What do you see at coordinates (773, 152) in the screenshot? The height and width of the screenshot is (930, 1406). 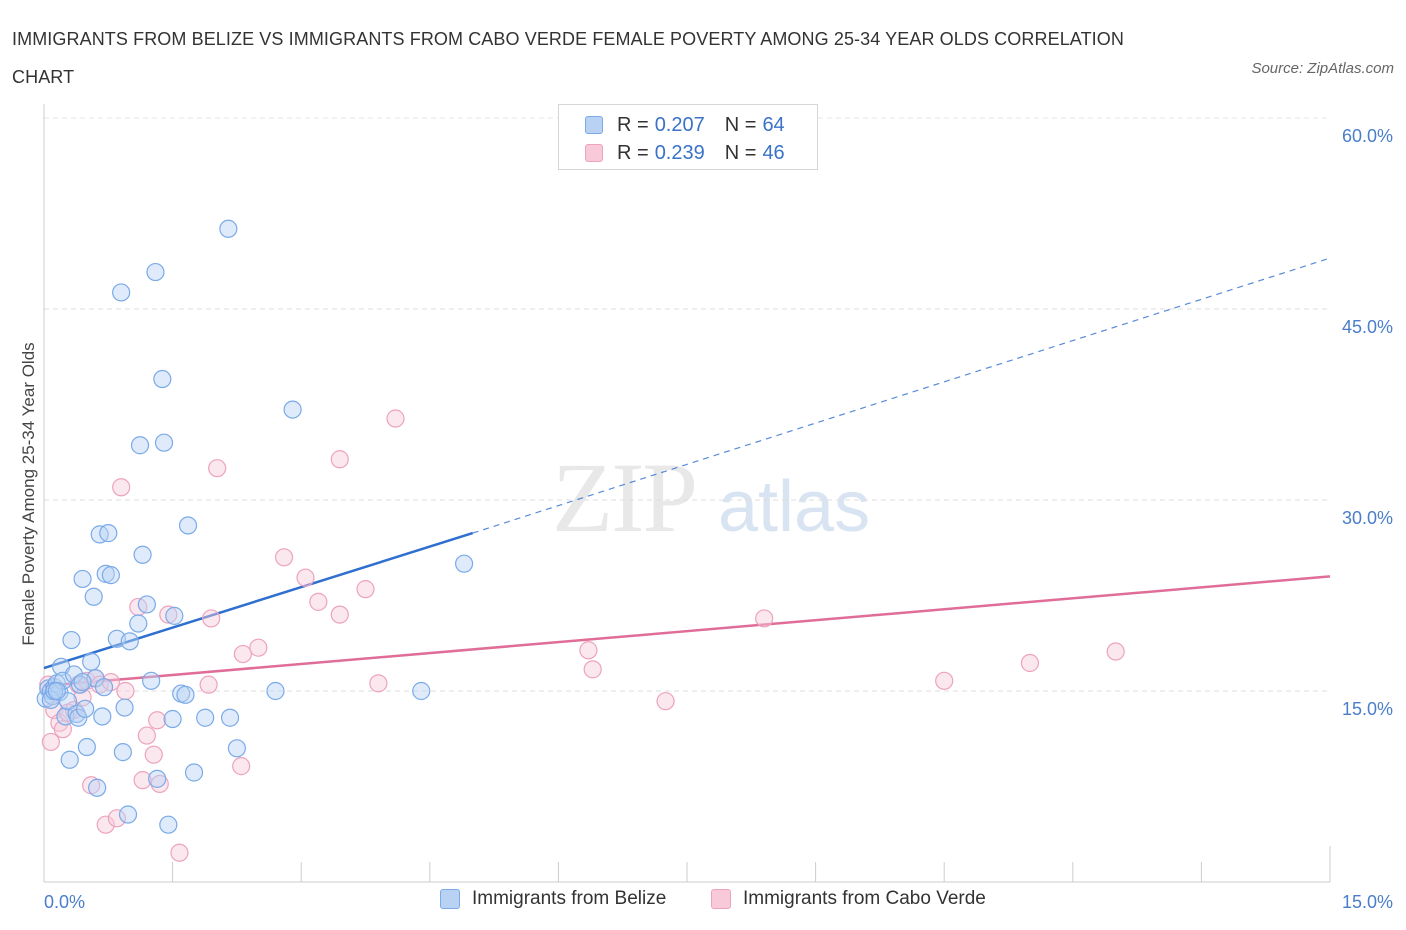 I see `n-value: 46` at bounding box center [773, 152].